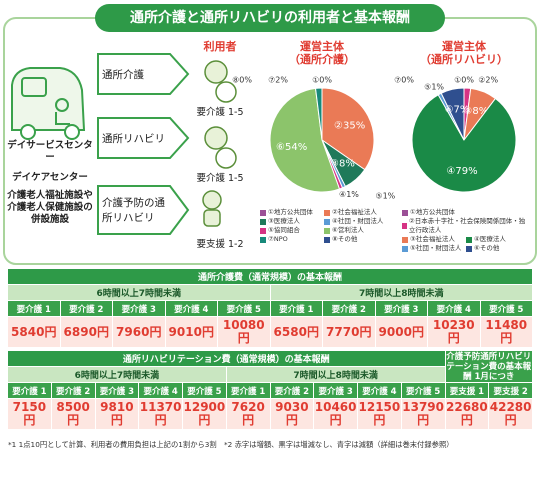  What do you see at coordinates (29, 414) in the screenshot?
I see `table-cell: 7150円` at bounding box center [29, 414].